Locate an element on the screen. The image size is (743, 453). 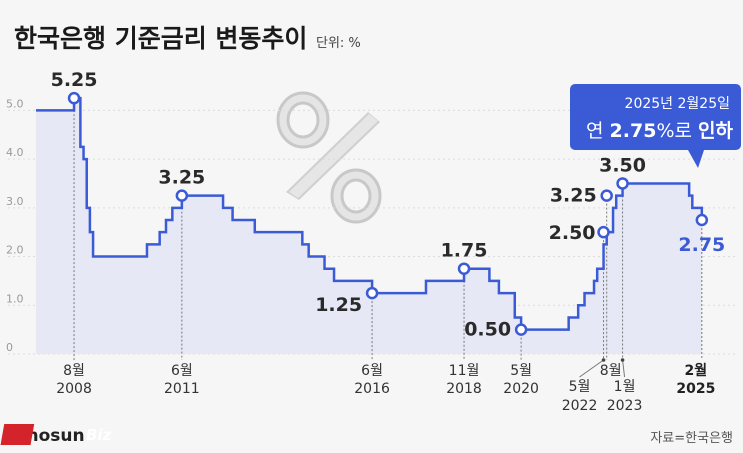
rate-value-label: 2.50 is located at coordinates (572, 233).